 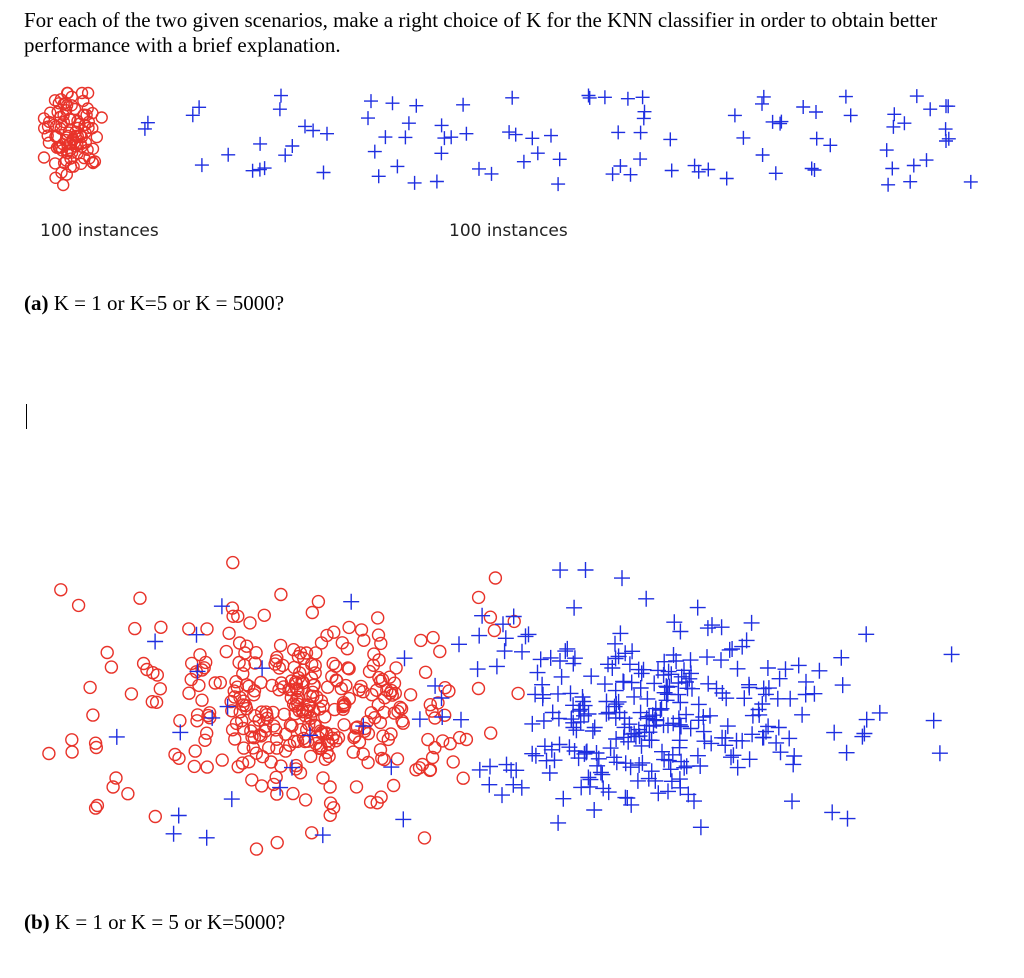 What do you see at coordinates (36, 303) in the screenshot?
I see `question-a-label: (a)` at bounding box center [36, 303].